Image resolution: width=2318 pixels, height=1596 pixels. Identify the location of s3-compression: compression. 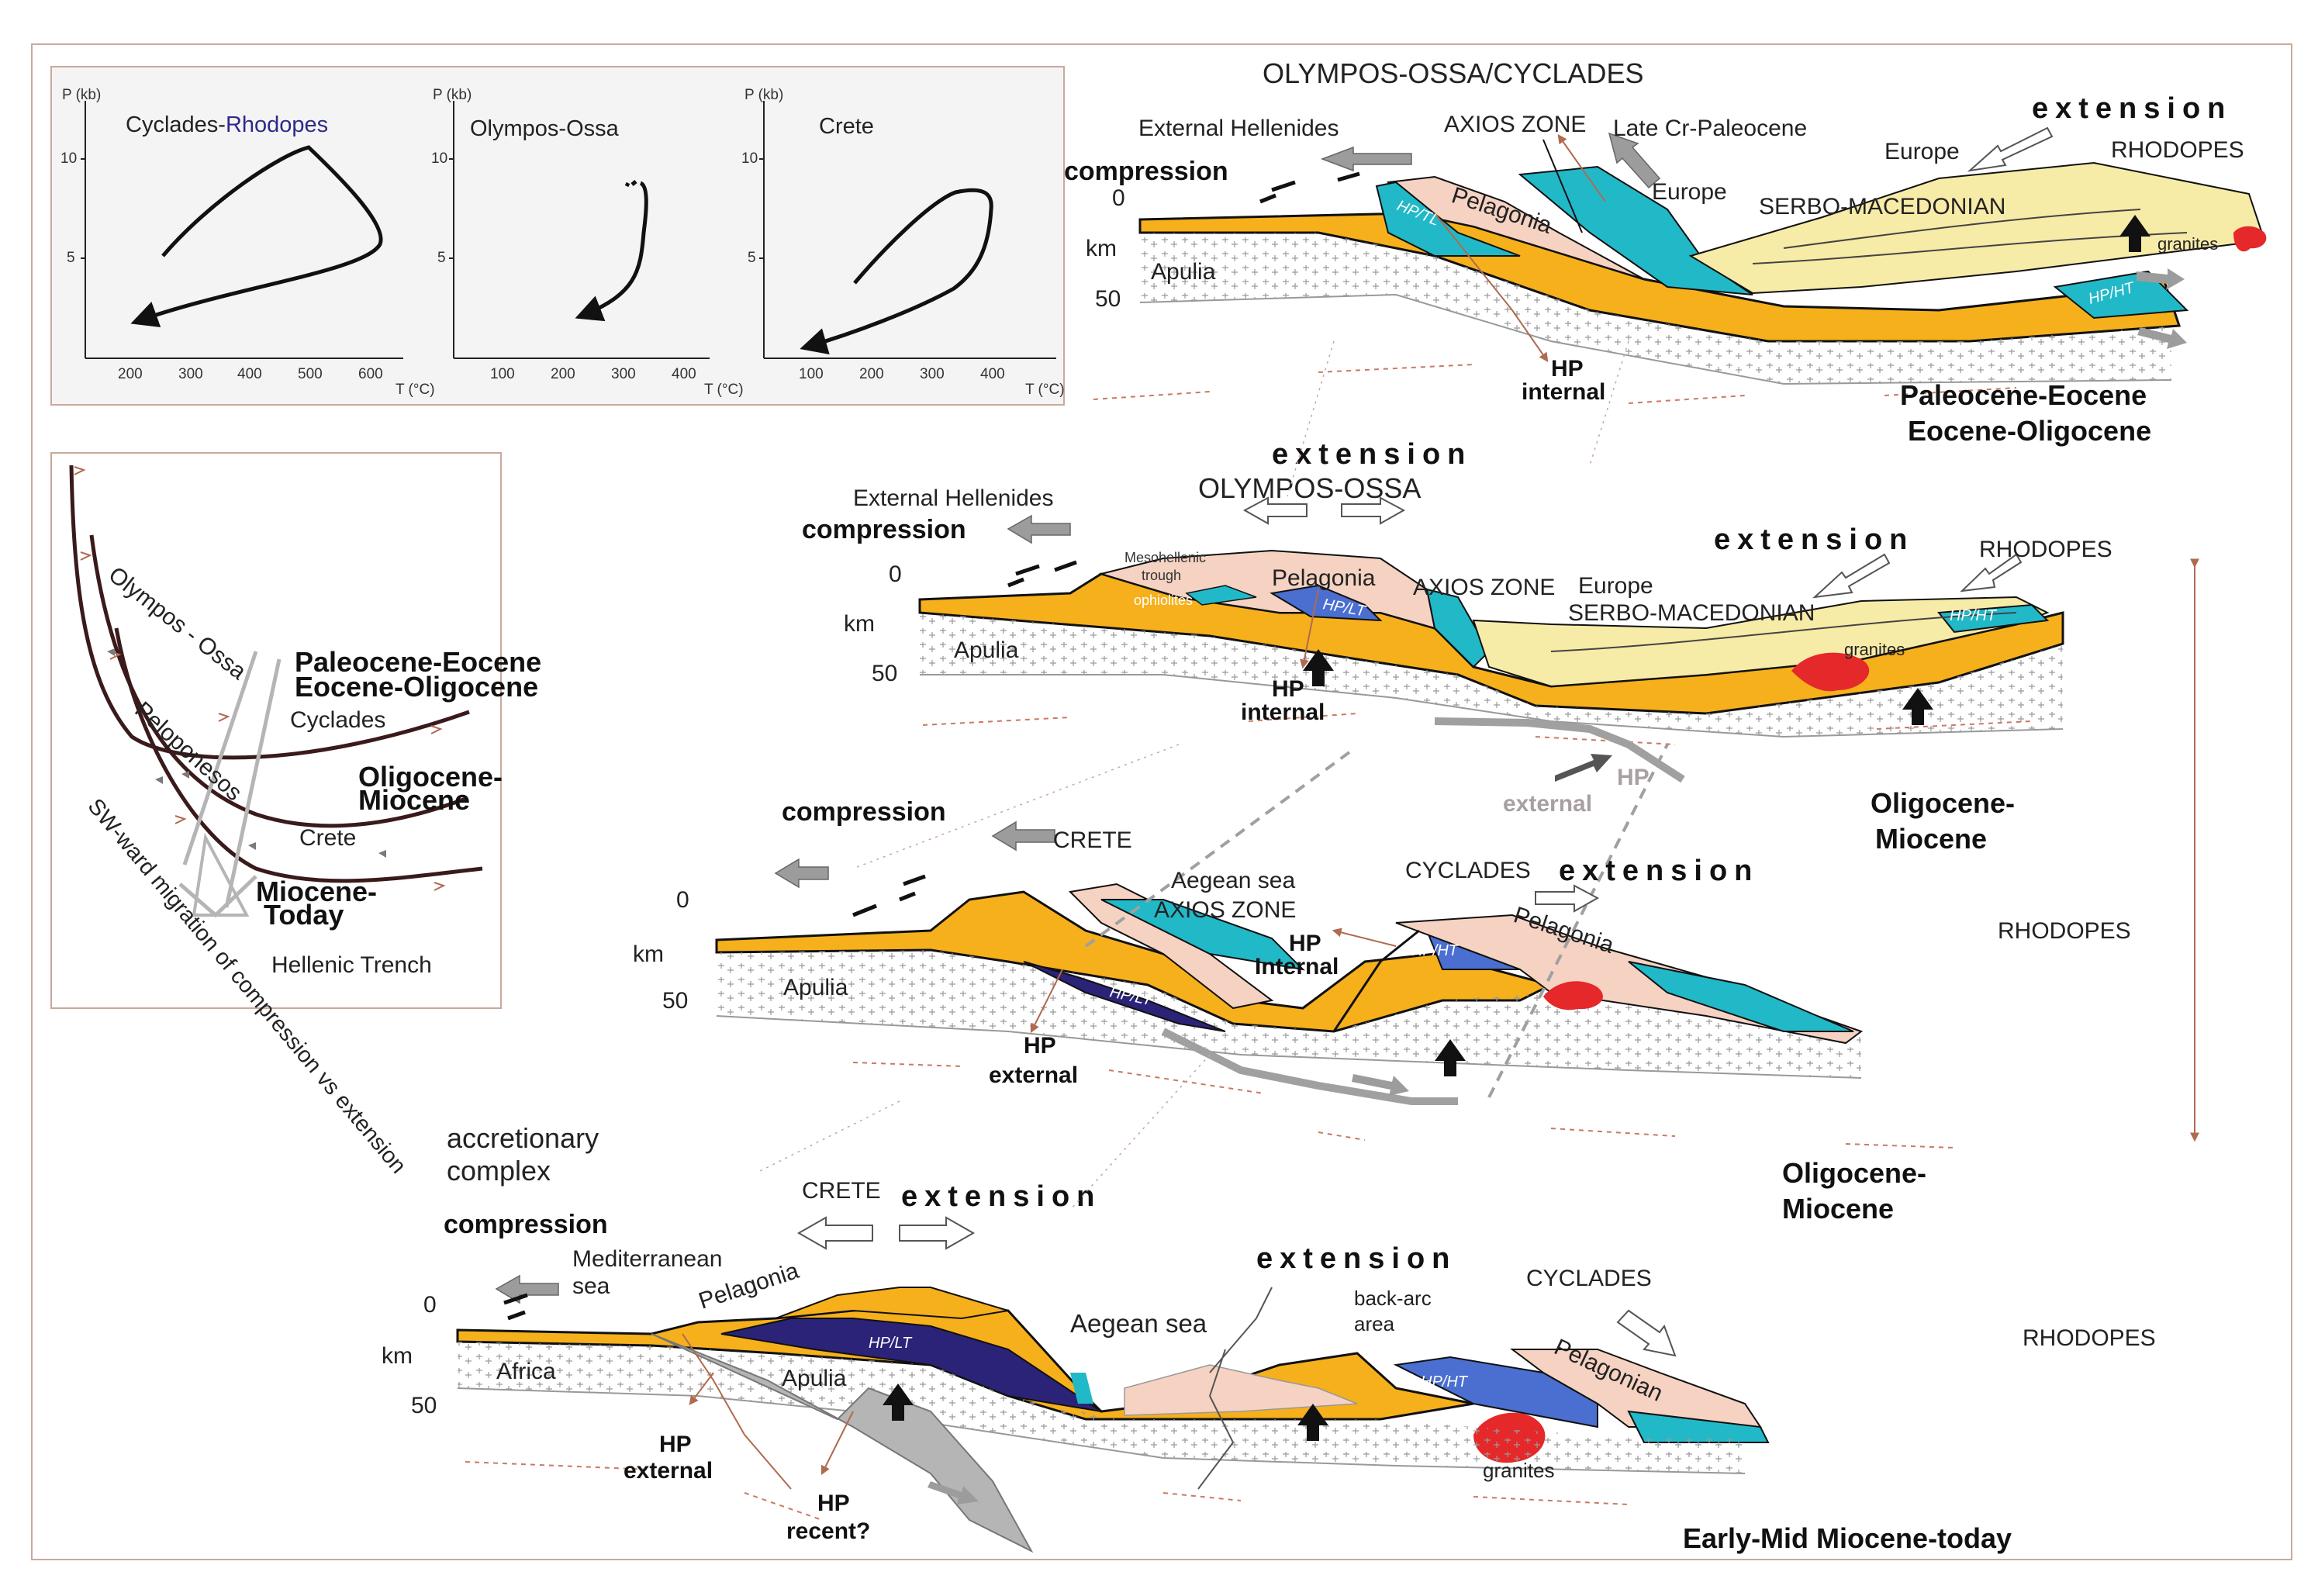
(864, 812).